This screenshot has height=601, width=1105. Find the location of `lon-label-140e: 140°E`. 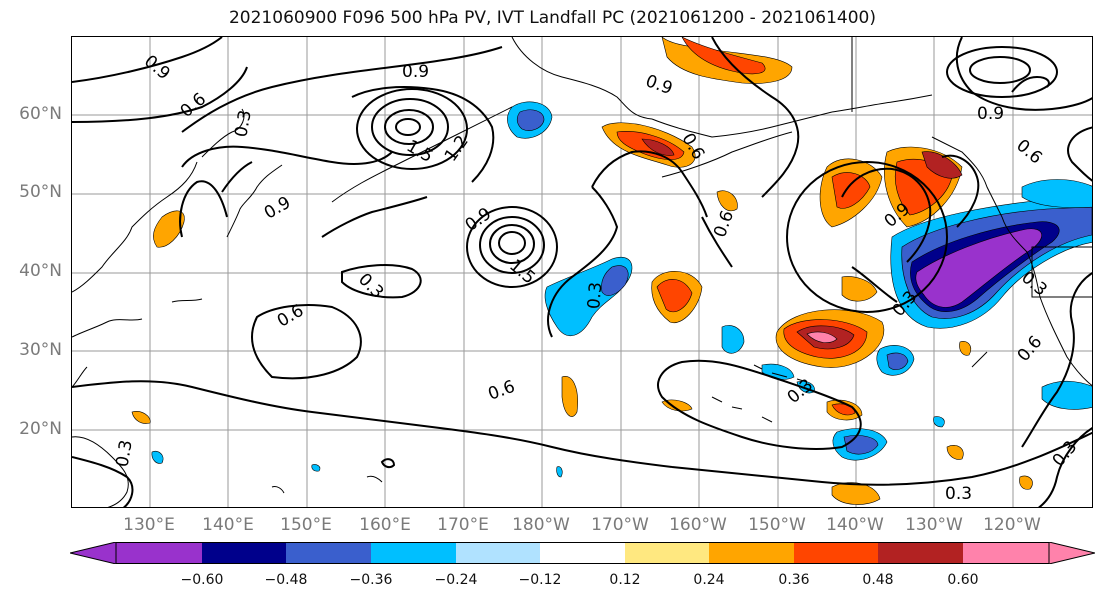

lon-label-140e: 140°E is located at coordinates (228, 525).